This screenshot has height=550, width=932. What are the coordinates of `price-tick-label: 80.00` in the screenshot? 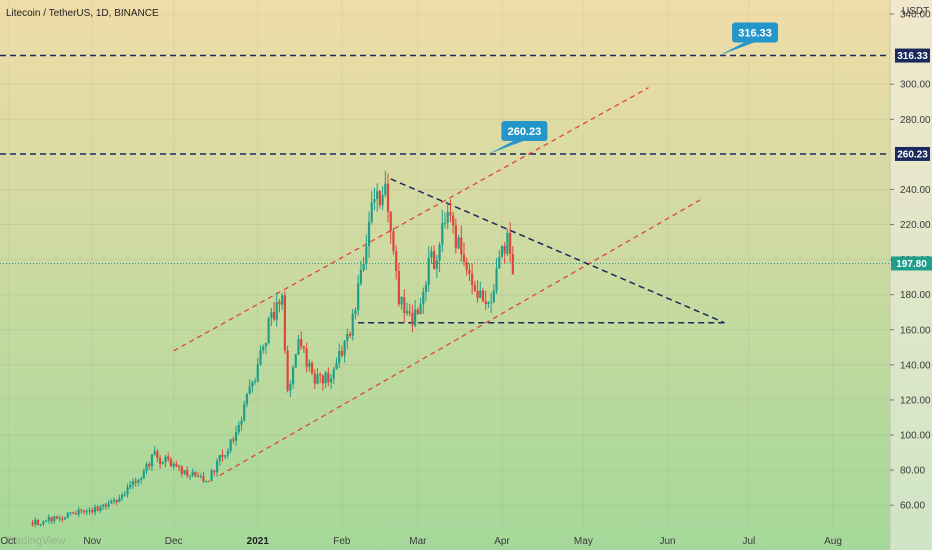 It's located at (912, 471).